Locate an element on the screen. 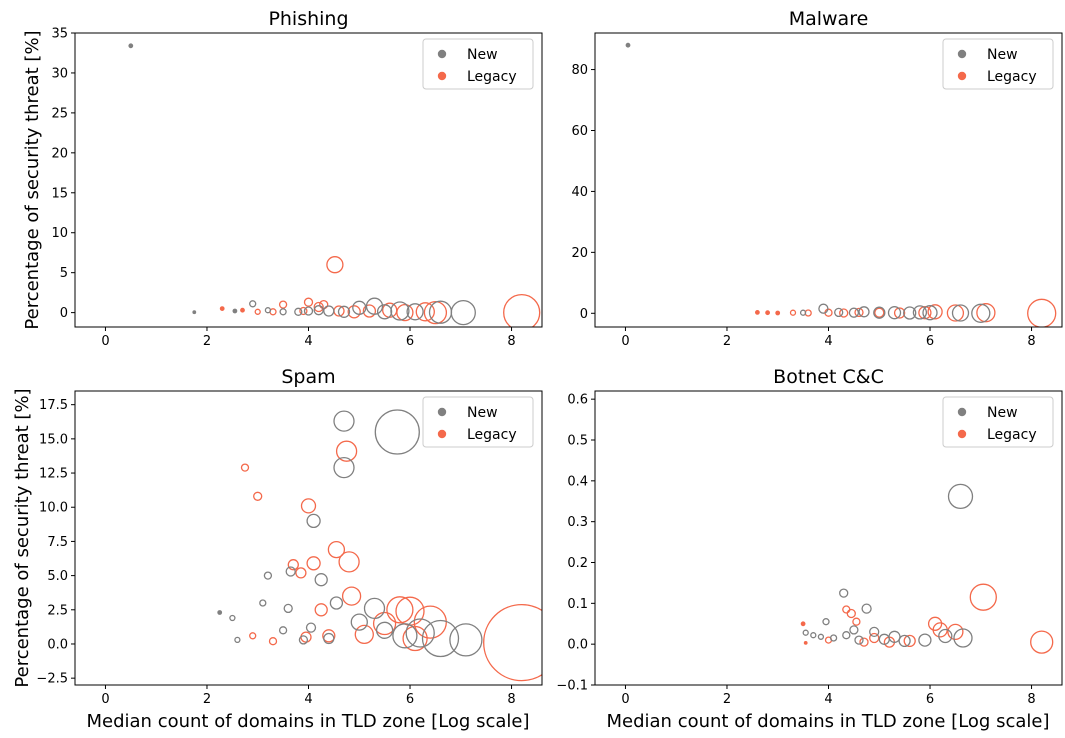  y-tick-label: 0.5 is located at coordinates (577, 441).